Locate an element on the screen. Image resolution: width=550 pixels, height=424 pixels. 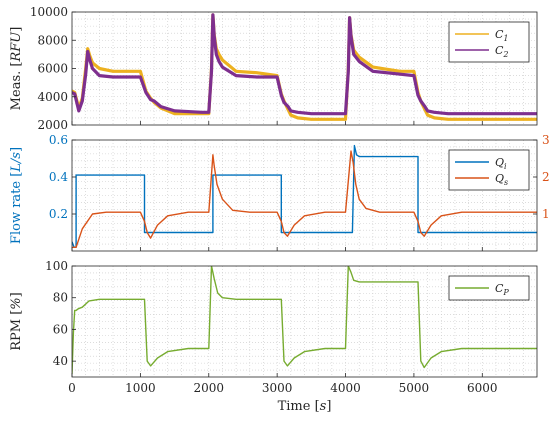
legend-label: C1 is located at coordinates (502, 35).